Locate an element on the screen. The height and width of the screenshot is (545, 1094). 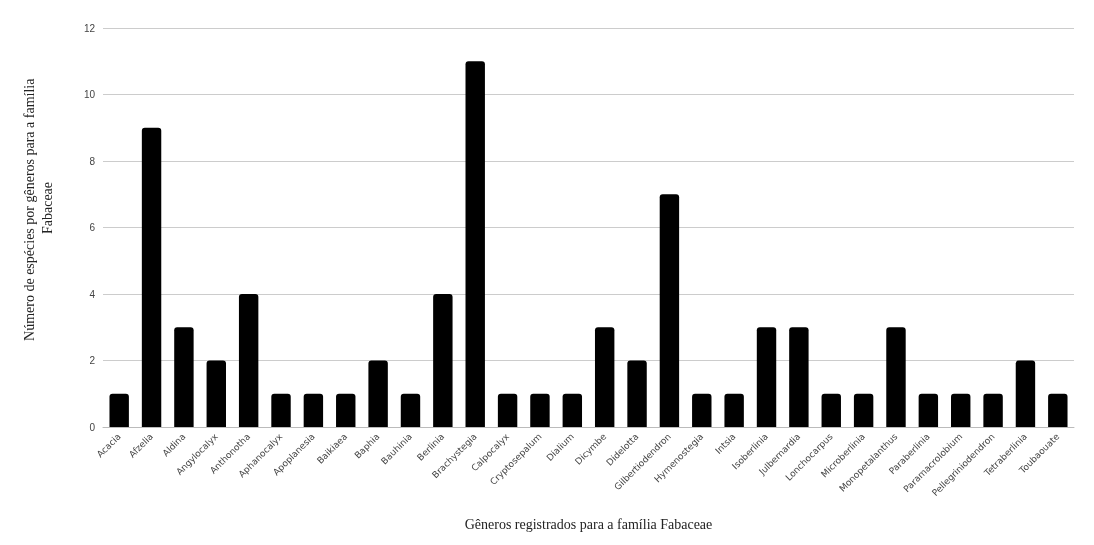
x-axis-title: Gêneros registrados para a família Fabaceae is located at coordinates (588, 524).